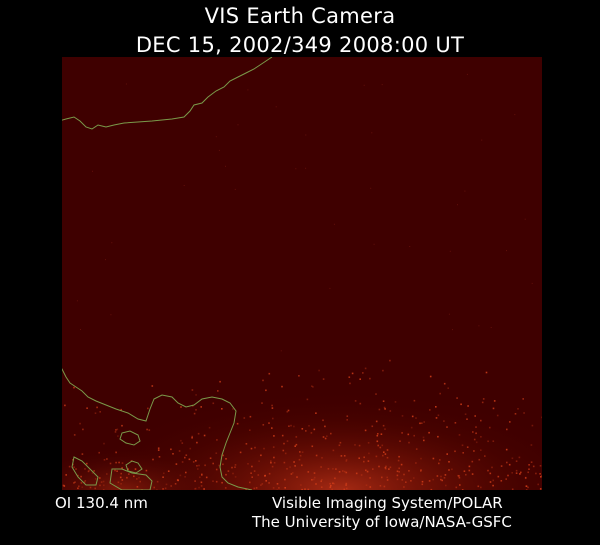 The image size is (600, 545). What do you see at coordinates (101, 503) in the screenshot?
I see `wavelength-label: OI 130.4 nm` at bounding box center [101, 503].